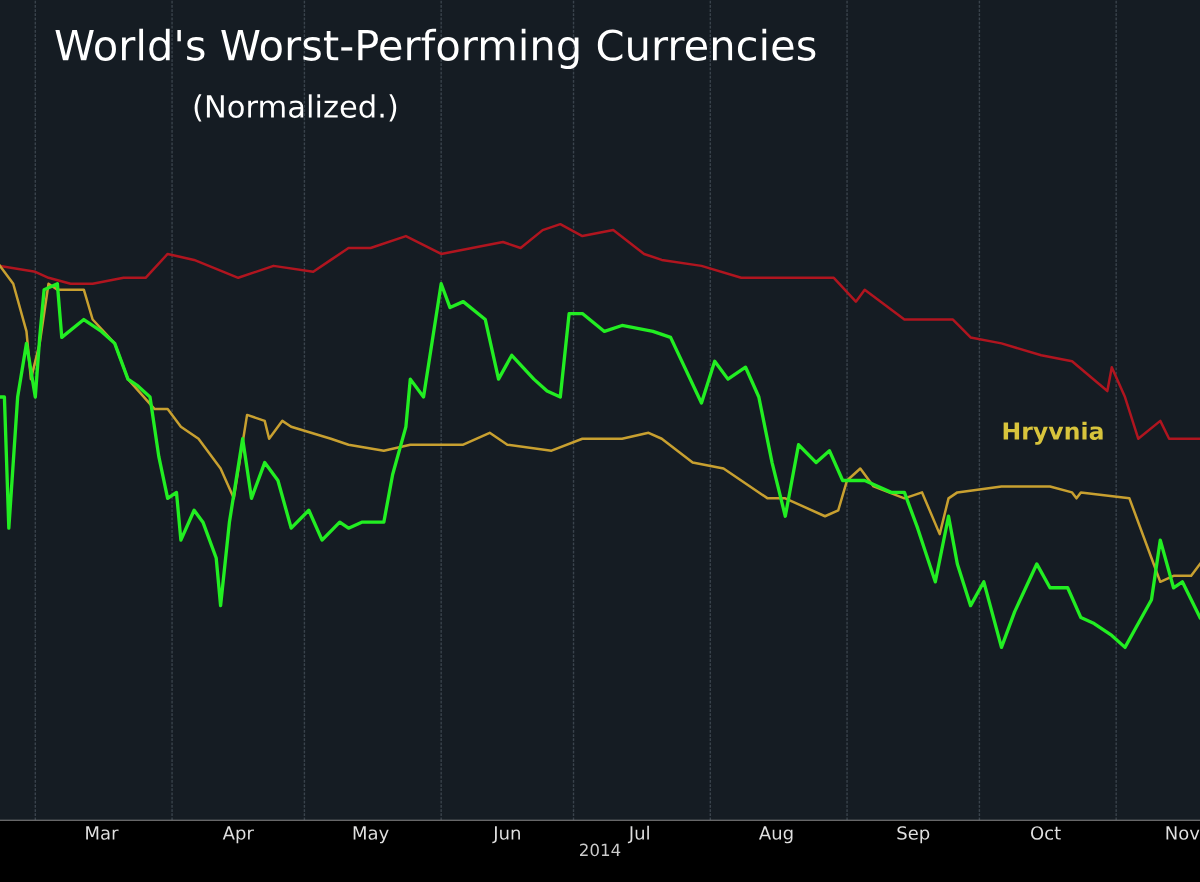 The width and height of the screenshot is (1200, 882). Describe the element at coordinates (295, 108) in the screenshot. I see `chart-subtitle: (Normalized.)` at that location.